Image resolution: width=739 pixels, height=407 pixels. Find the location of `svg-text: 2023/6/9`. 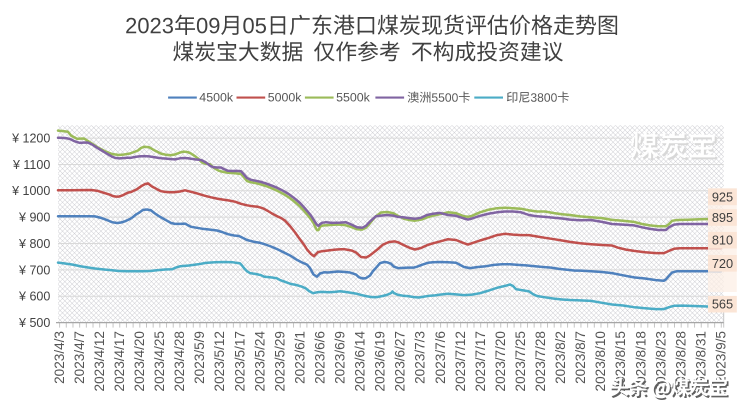

svg-text: 2023/6/9 is located at coordinates (340, 357).